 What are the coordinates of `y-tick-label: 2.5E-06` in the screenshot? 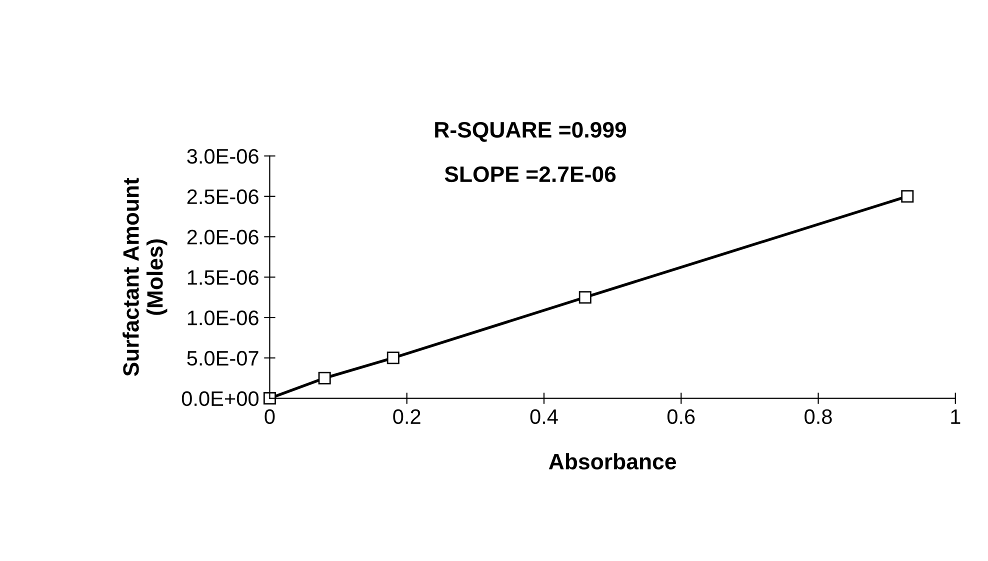 It's located at (222, 196).